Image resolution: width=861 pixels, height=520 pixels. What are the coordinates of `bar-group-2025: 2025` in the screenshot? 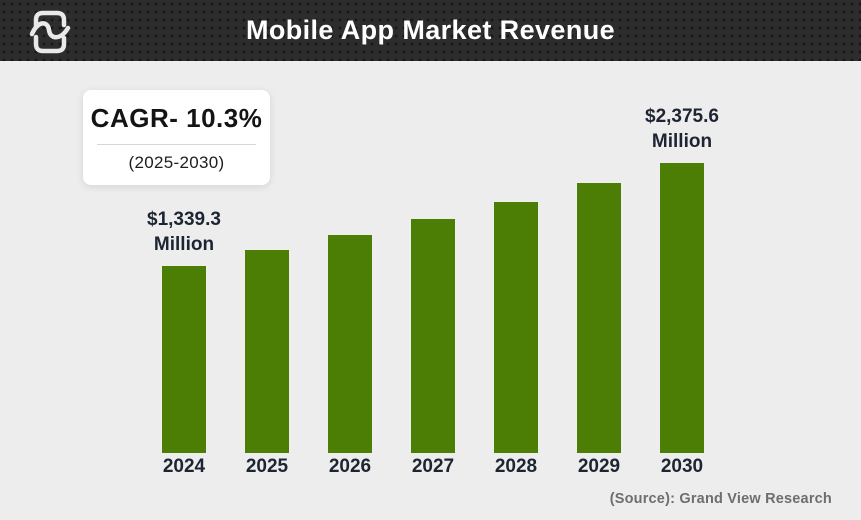 It's located at (267, 363).